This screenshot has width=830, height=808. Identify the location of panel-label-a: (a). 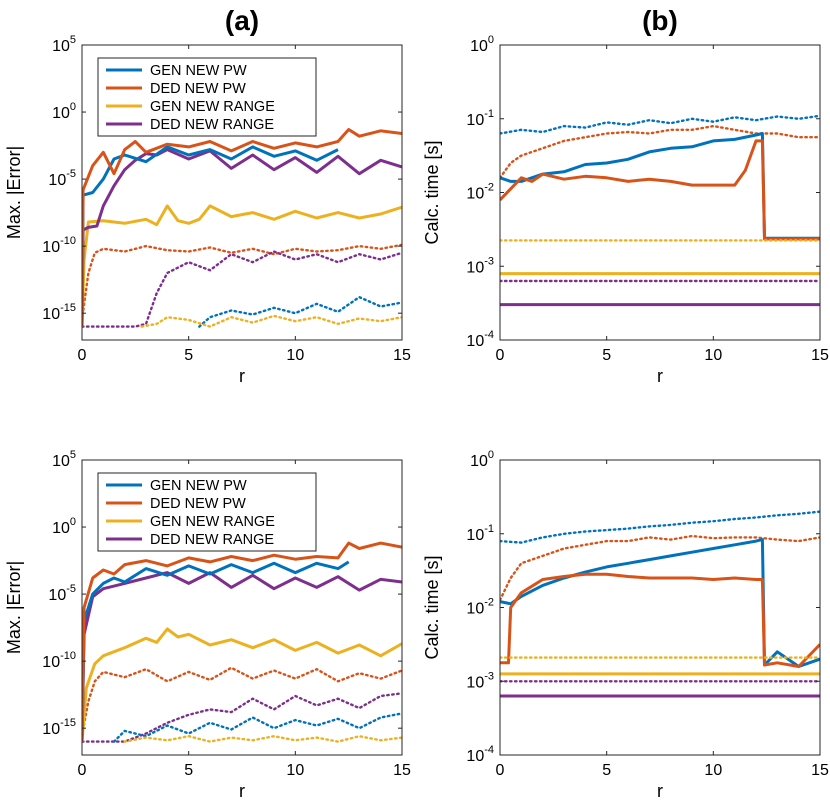
(242, 20).